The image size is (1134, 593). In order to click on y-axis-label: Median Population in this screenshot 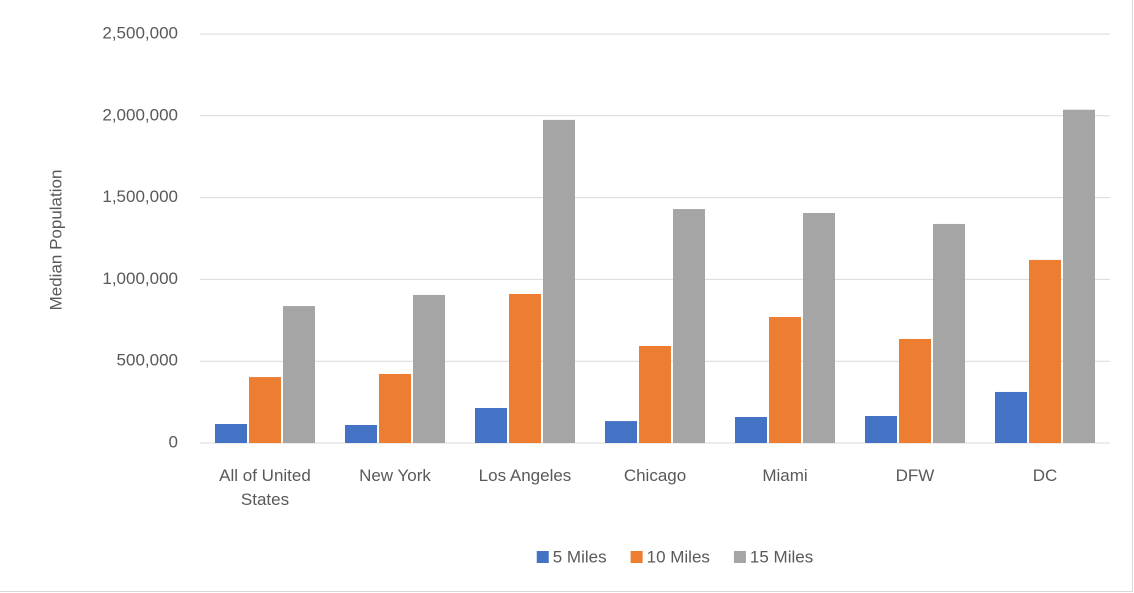, I will do `click(55, 240)`.